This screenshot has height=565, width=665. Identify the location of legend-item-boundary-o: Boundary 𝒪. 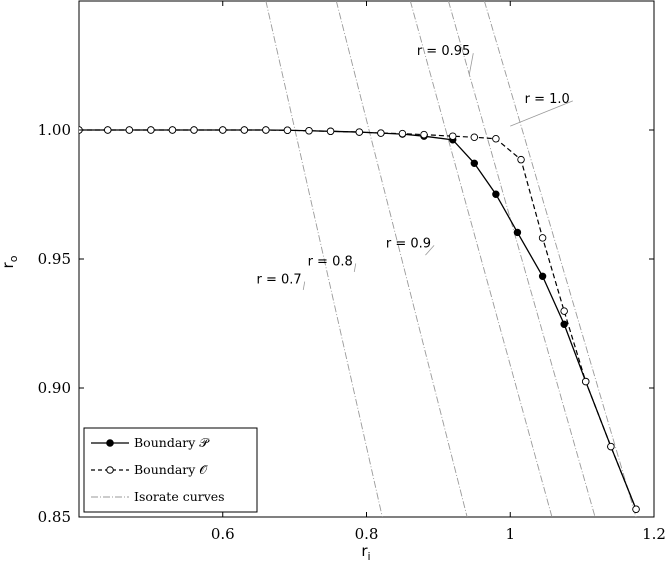
(149, 469).